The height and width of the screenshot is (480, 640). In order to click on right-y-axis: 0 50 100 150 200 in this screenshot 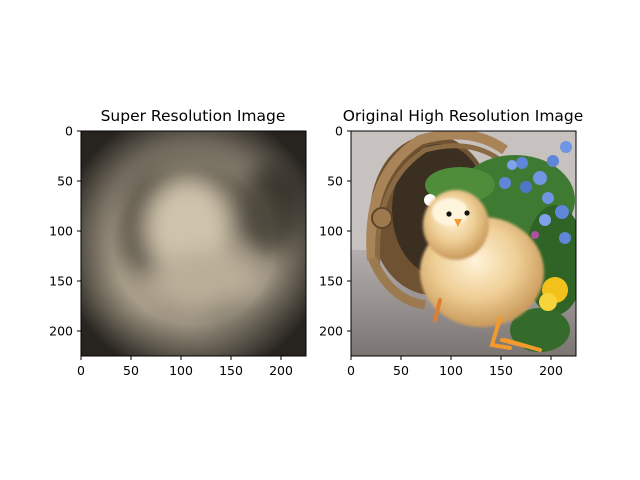, I will do `click(335, 231)`.